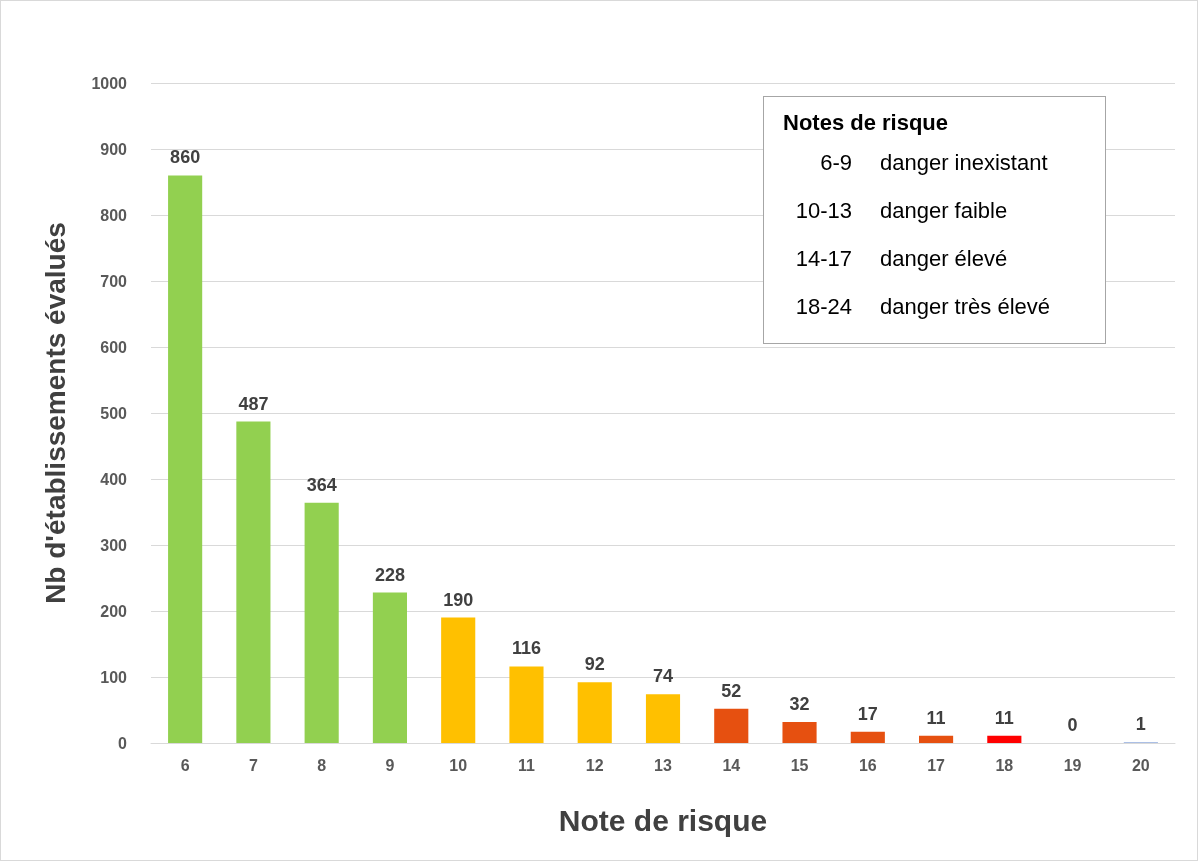 This screenshot has width=1198, height=861. I want to click on y-tick-label: 800, so click(114, 215).